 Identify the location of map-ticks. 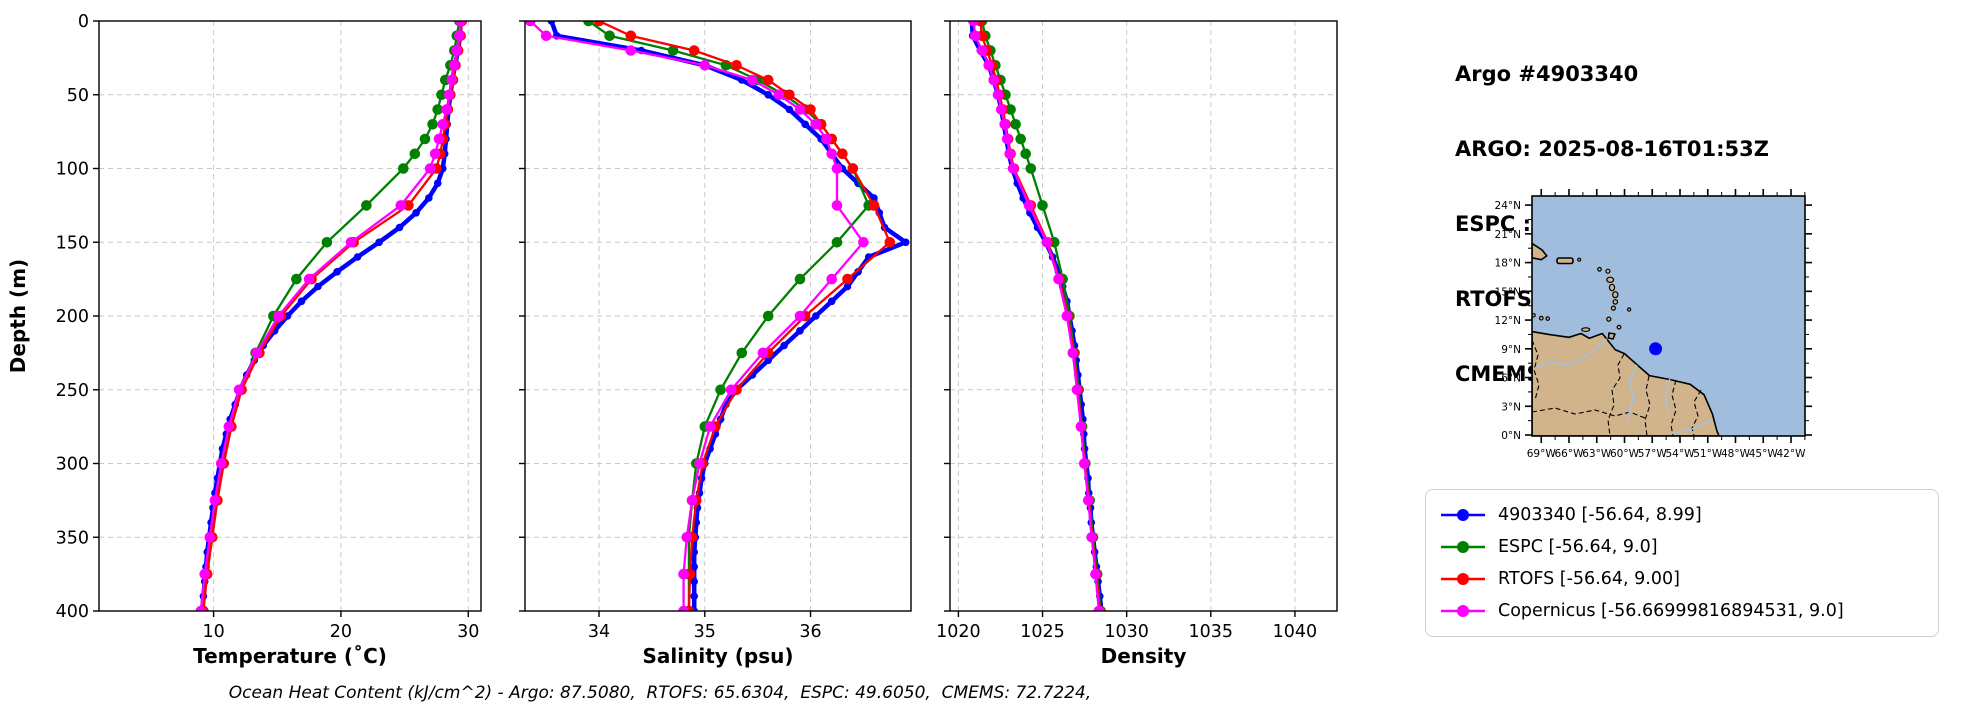
(1668, 316).